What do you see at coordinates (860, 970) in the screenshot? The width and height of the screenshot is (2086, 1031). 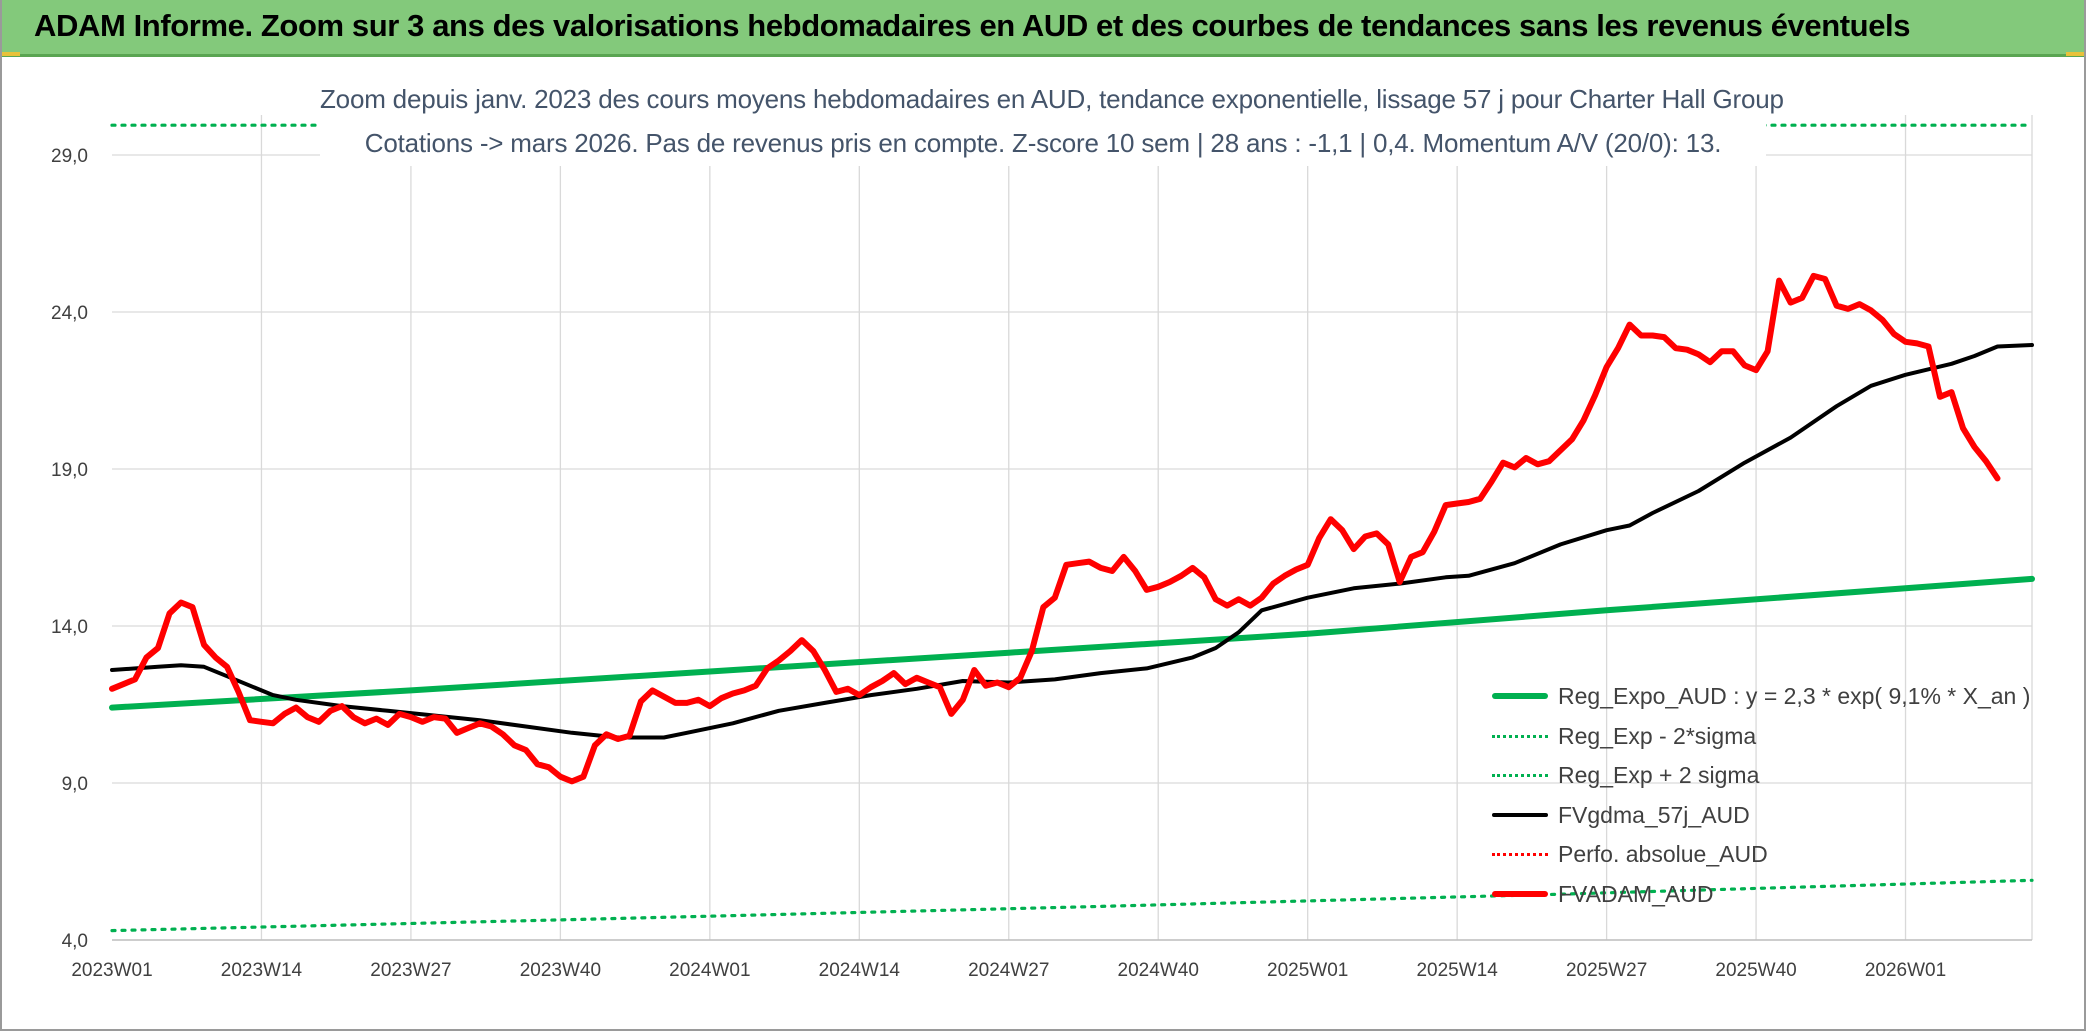 I see `x-tick-label: 2024W14` at bounding box center [860, 970].